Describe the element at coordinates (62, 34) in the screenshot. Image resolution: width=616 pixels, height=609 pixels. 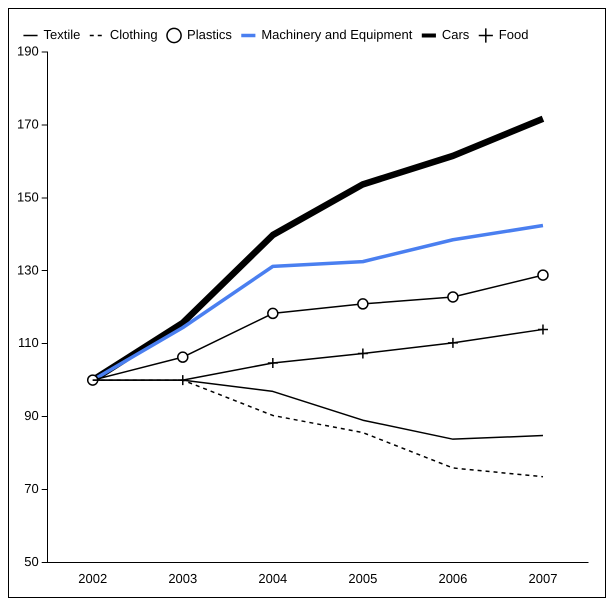
I see `legend-label: Textile` at that location.